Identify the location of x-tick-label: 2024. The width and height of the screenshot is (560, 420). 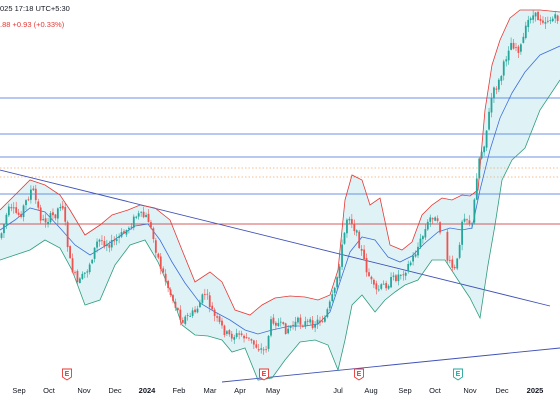
(148, 390).